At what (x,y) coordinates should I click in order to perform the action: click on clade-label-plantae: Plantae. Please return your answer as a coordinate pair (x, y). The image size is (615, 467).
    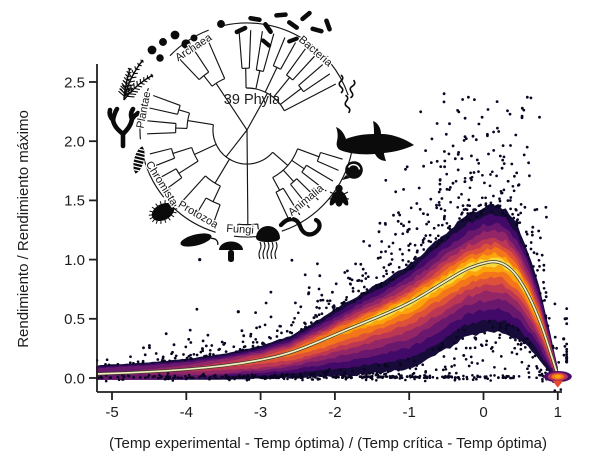
    Looking at the image, I should click on (144, 109).